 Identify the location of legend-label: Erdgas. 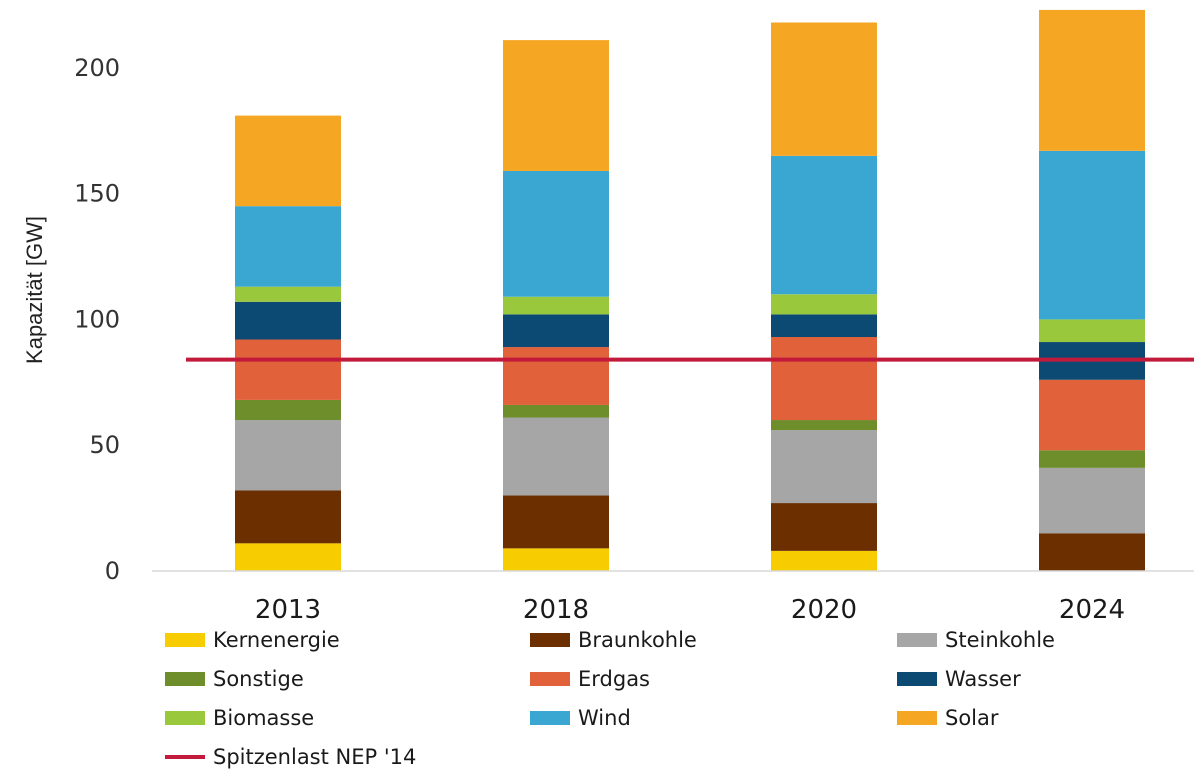
(614, 679).